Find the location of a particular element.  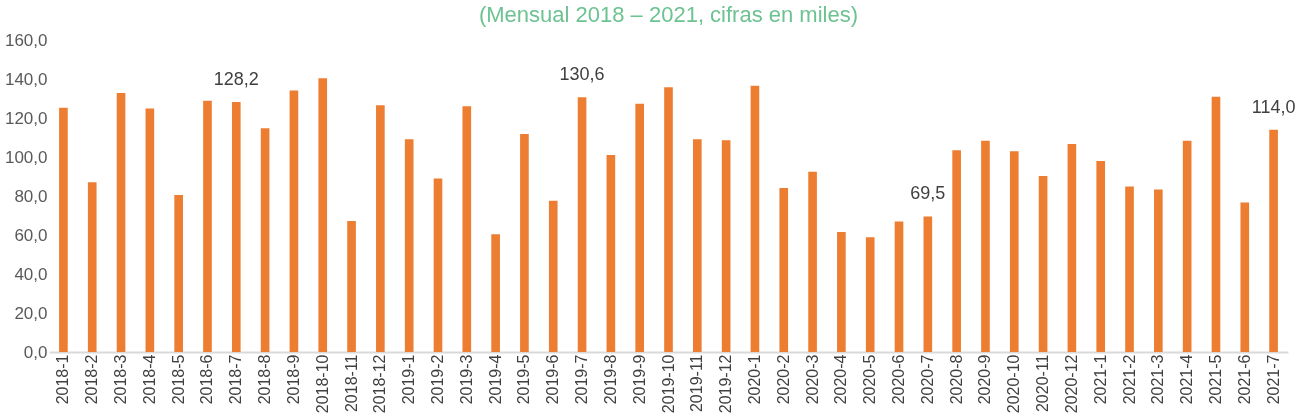

x-tick-label: 2019-1 is located at coordinates (409, 379).